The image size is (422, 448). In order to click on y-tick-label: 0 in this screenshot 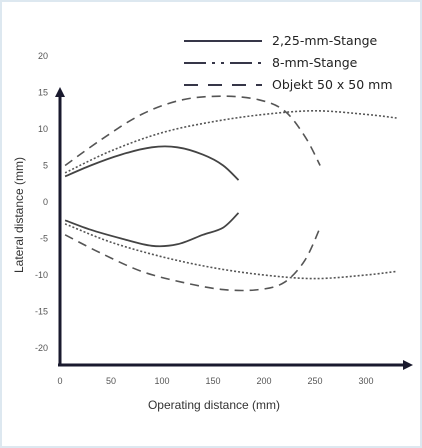, I will do `click(45, 202)`.